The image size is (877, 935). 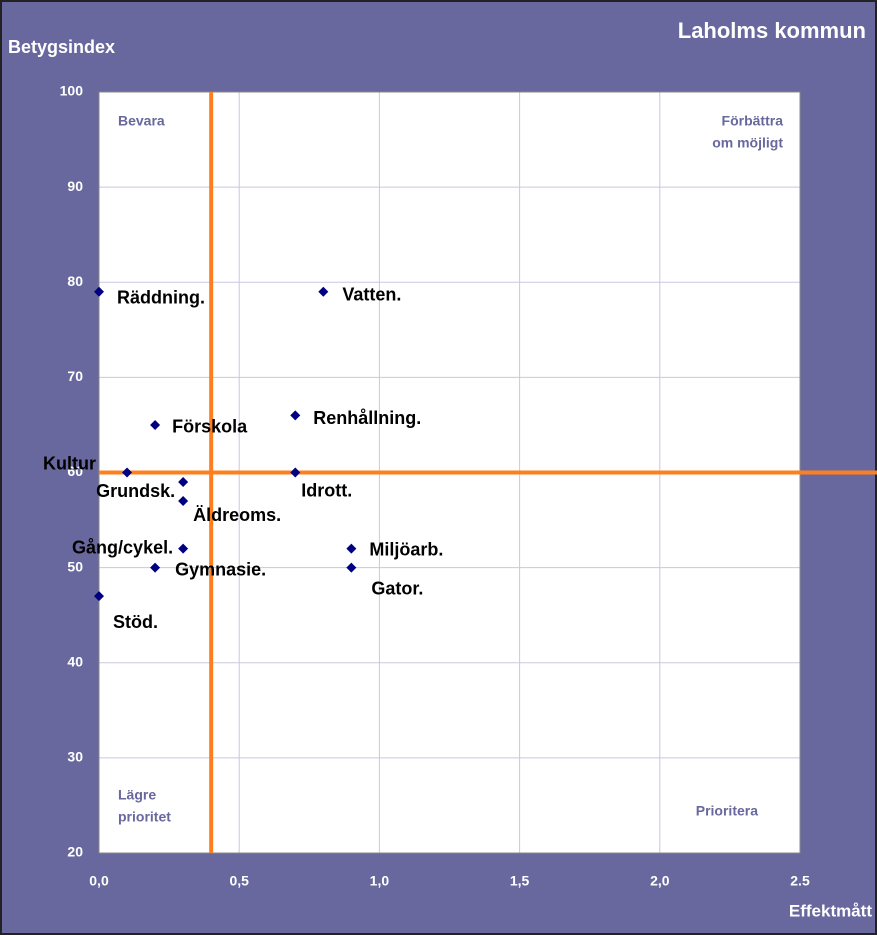 I want to click on point-label: Äldreoms., so click(x=237, y=515).